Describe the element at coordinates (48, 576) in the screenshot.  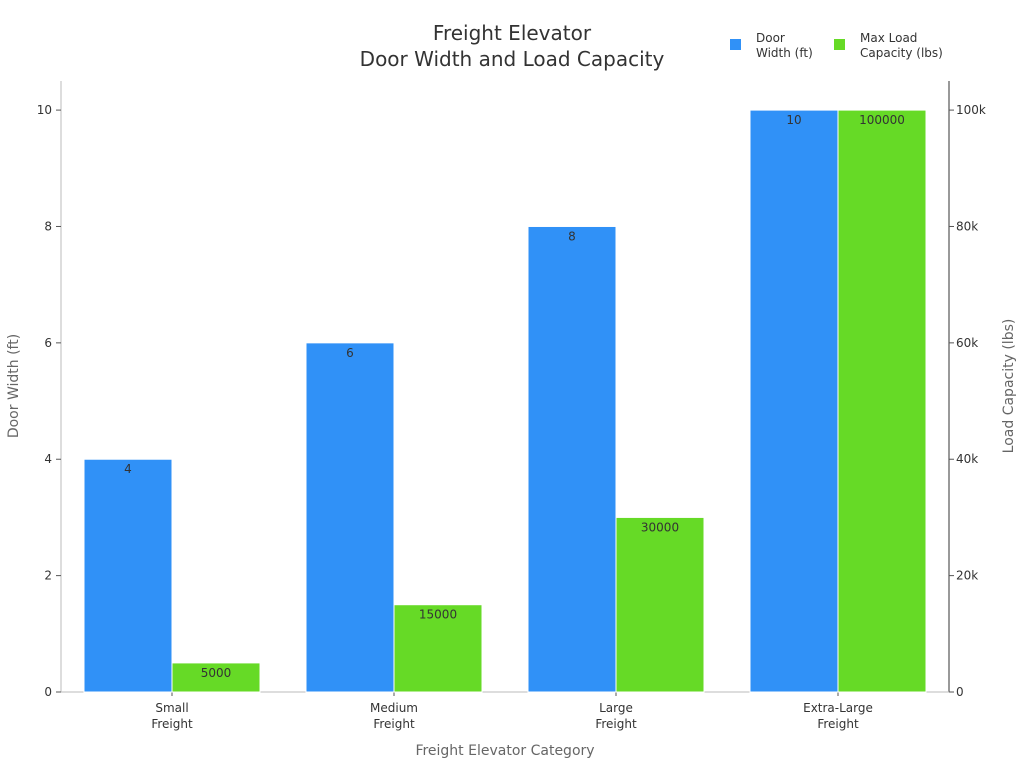
I see `y-axis-left-tick-label: 2` at that location.